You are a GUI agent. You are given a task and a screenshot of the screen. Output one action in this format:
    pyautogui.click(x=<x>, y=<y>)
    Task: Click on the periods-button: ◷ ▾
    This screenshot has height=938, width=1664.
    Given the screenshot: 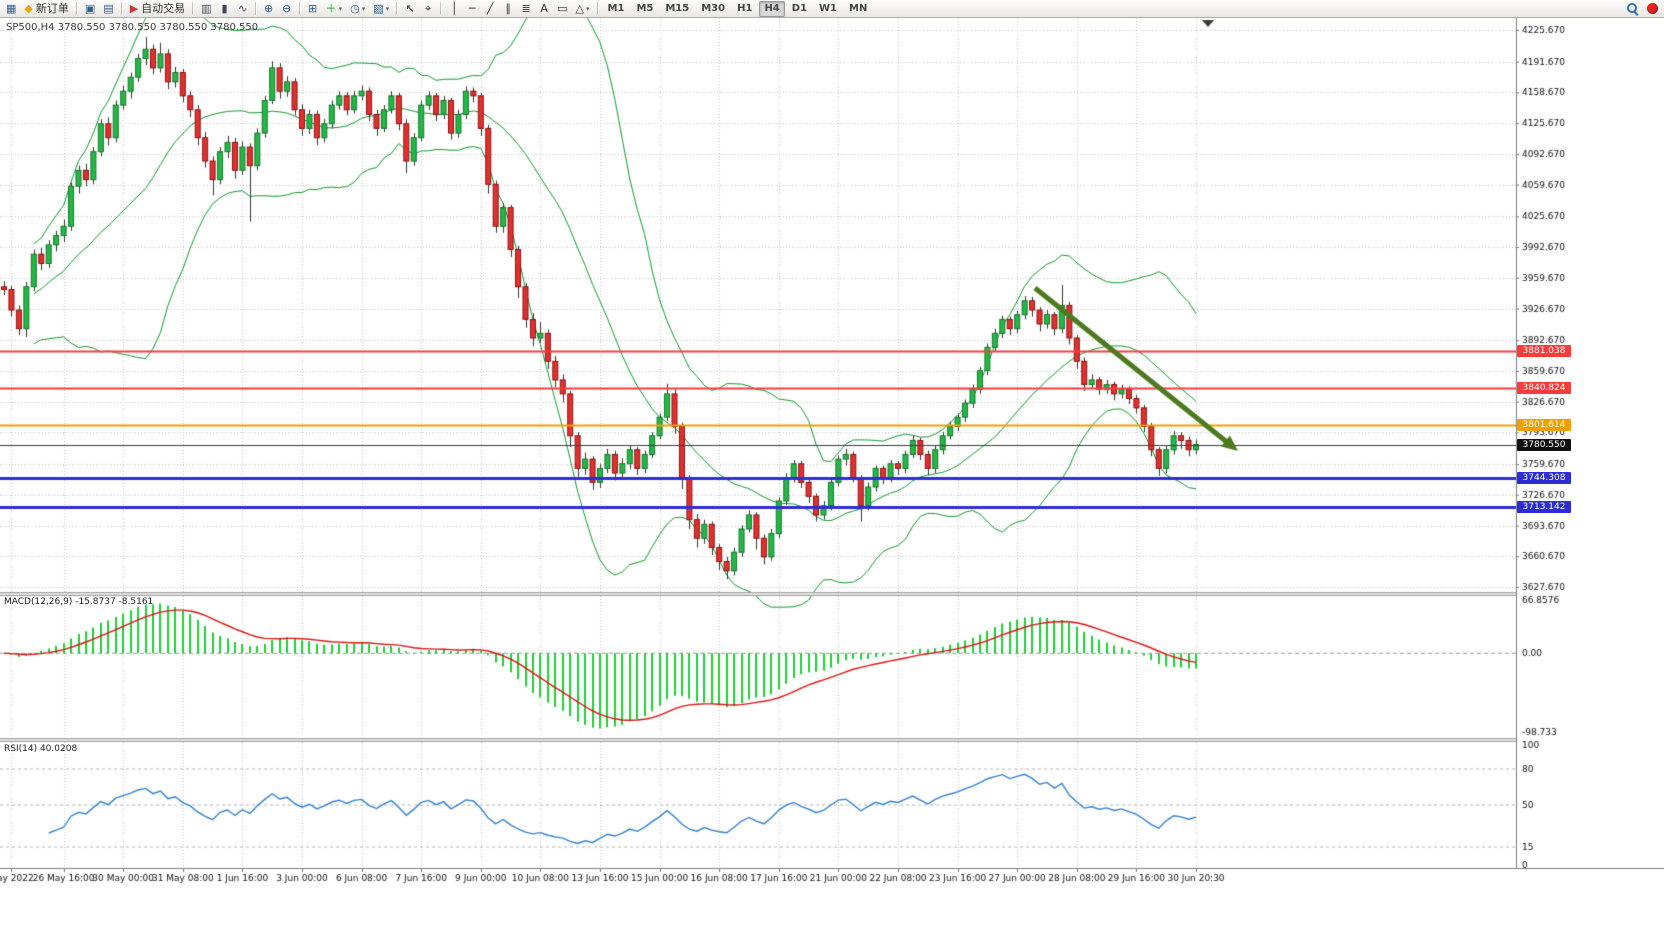 What is the action you would take?
    pyautogui.click(x=357, y=9)
    